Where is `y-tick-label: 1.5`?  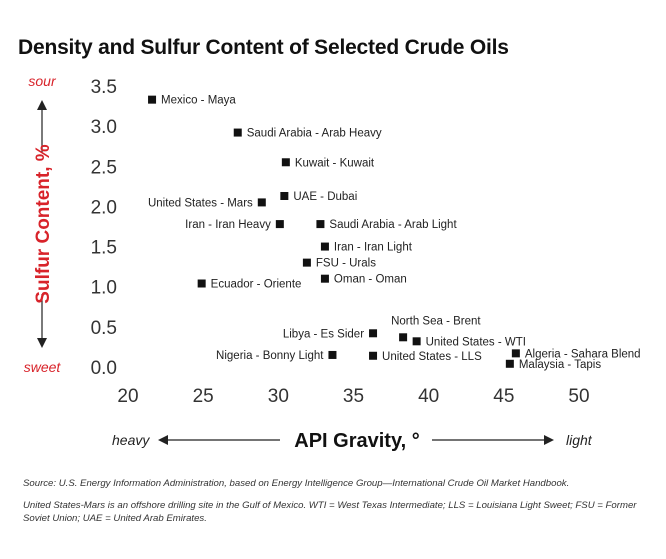 y-tick-label: 1.5 is located at coordinates (104, 248).